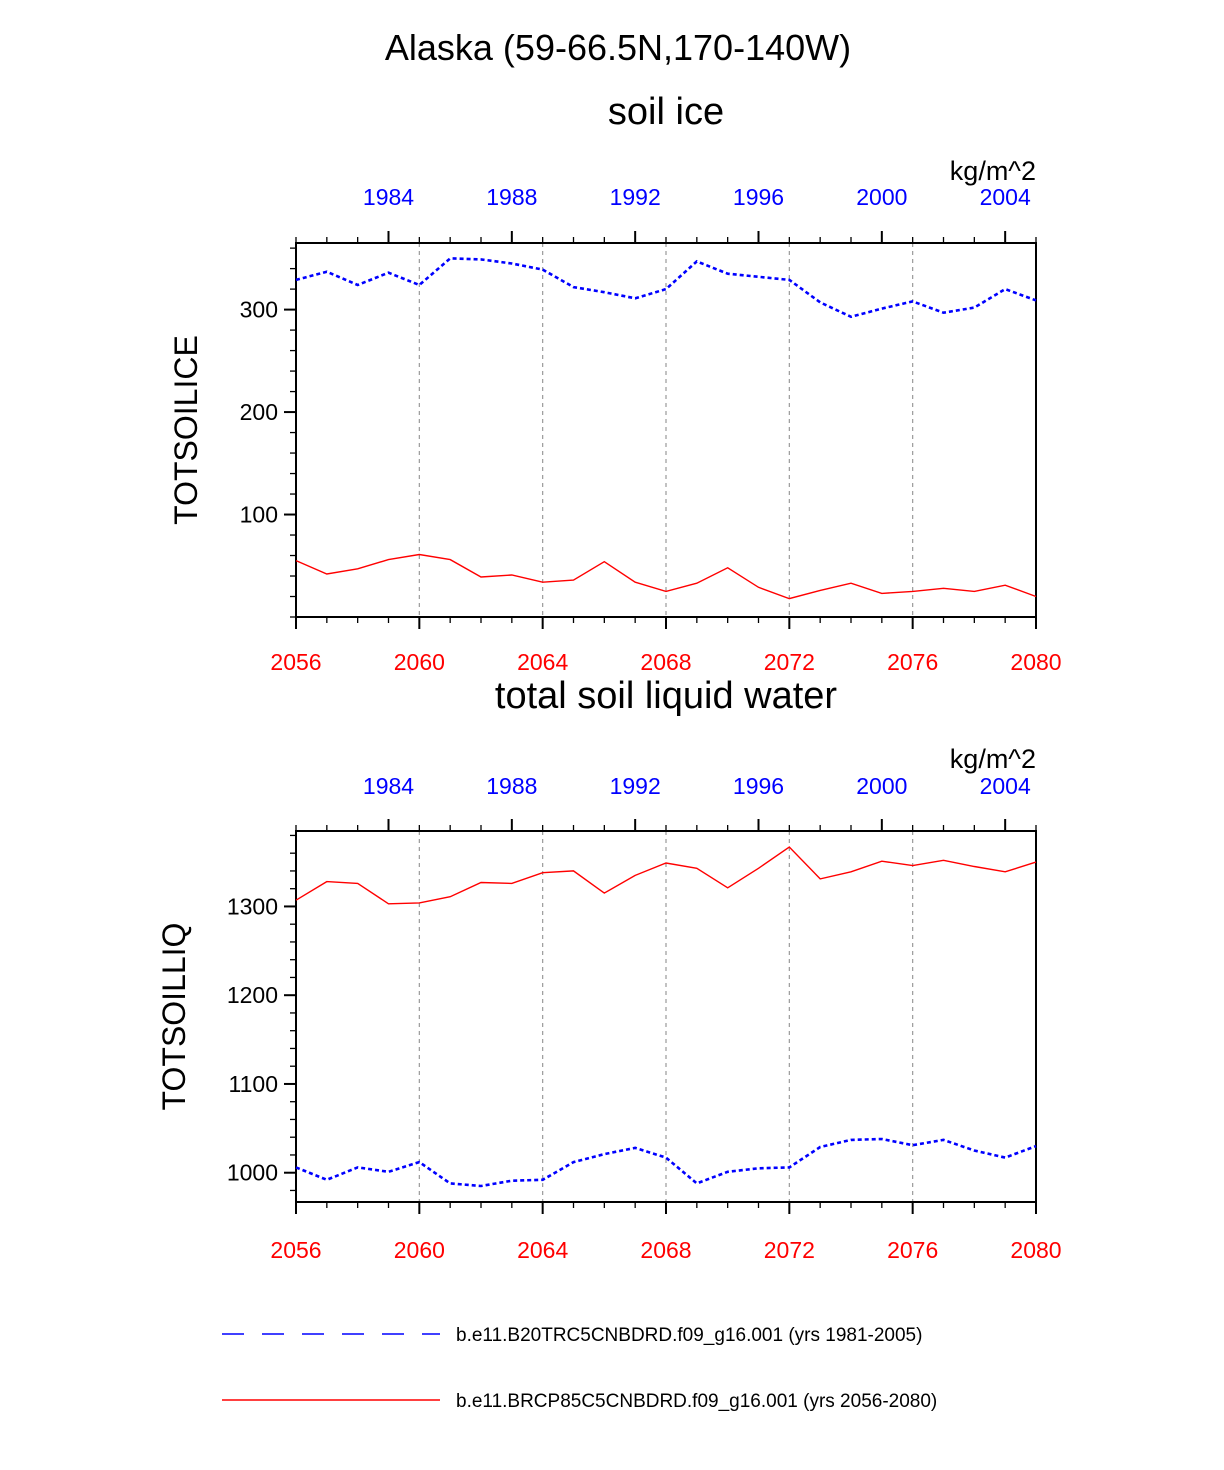  What do you see at coordinates (295, 662) in the screenshot?
I see `bottom-tick-label: 2056` at bounding box center [295, 662].